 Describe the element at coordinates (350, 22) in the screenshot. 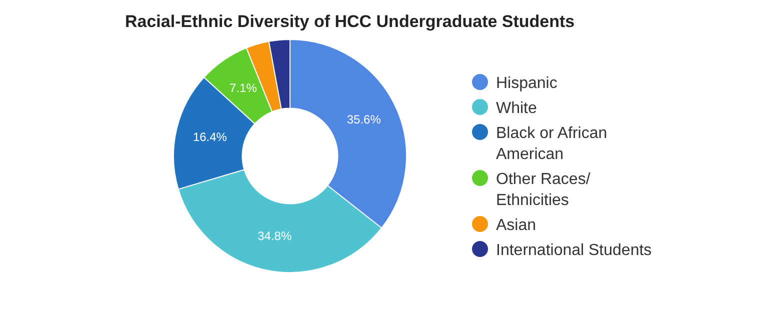

I see `chart-title: Racial-Ethnic Diversity of HCC Undergraduate Students` at that location.